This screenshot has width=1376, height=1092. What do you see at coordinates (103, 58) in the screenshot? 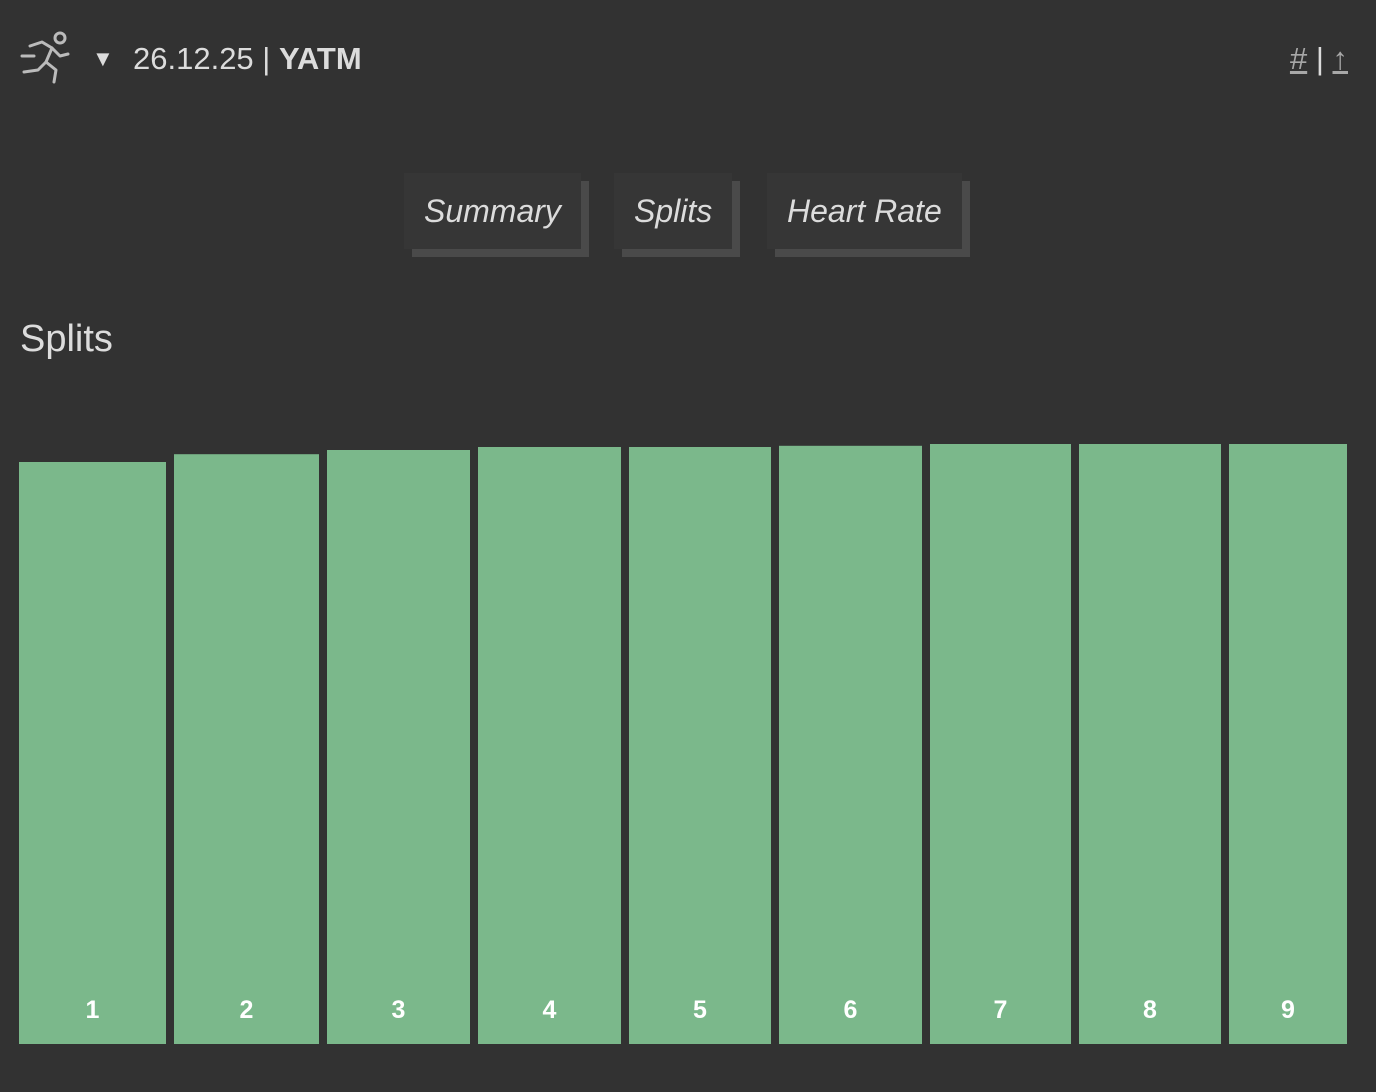
I see `toggle: ▼` at bounding box center [103, 58].